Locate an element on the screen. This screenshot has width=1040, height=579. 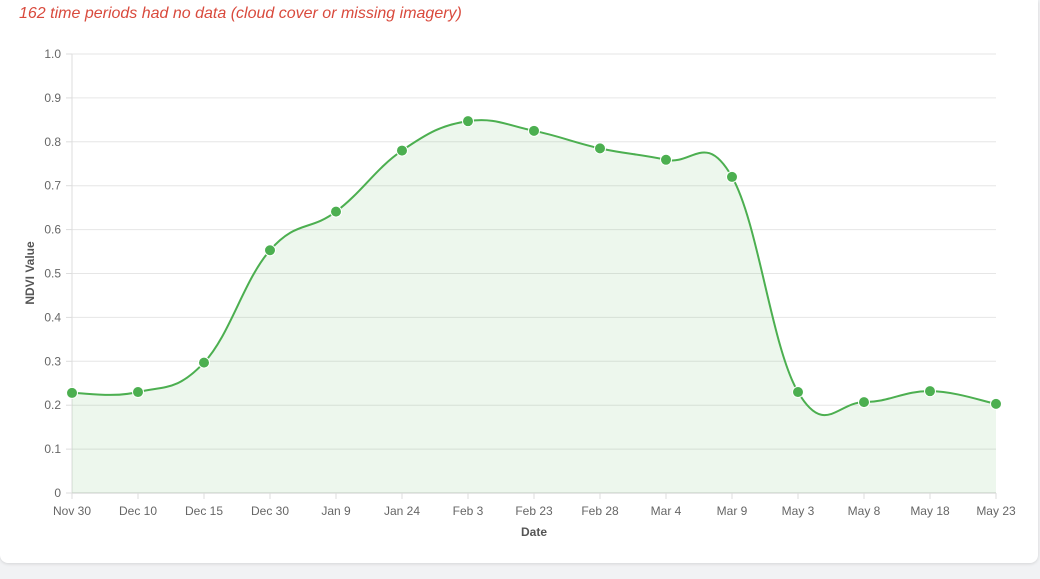
y-tick-label: 0 is located at coordinates (57, 493).